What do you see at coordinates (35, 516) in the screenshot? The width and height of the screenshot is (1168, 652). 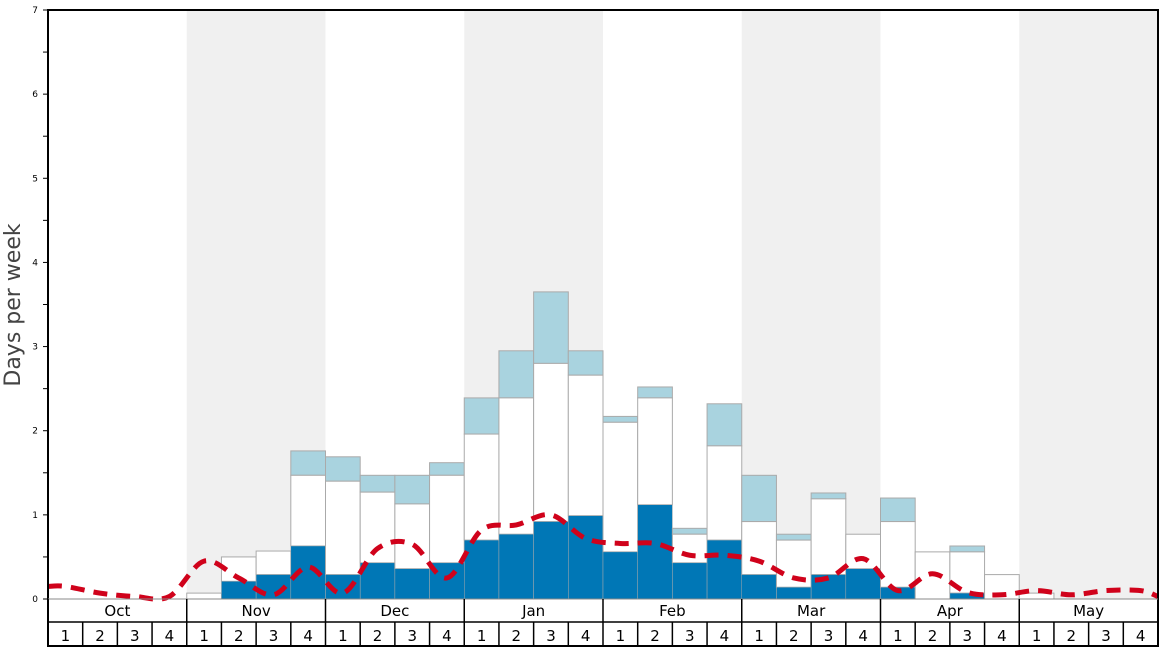 I see `y-tick-label: 1` at bounding box center [35, 516].